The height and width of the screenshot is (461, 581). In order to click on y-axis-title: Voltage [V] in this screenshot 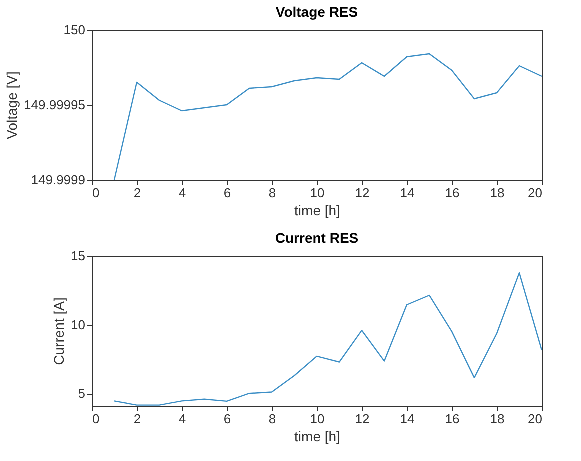, I will do `click(12, 106)`.